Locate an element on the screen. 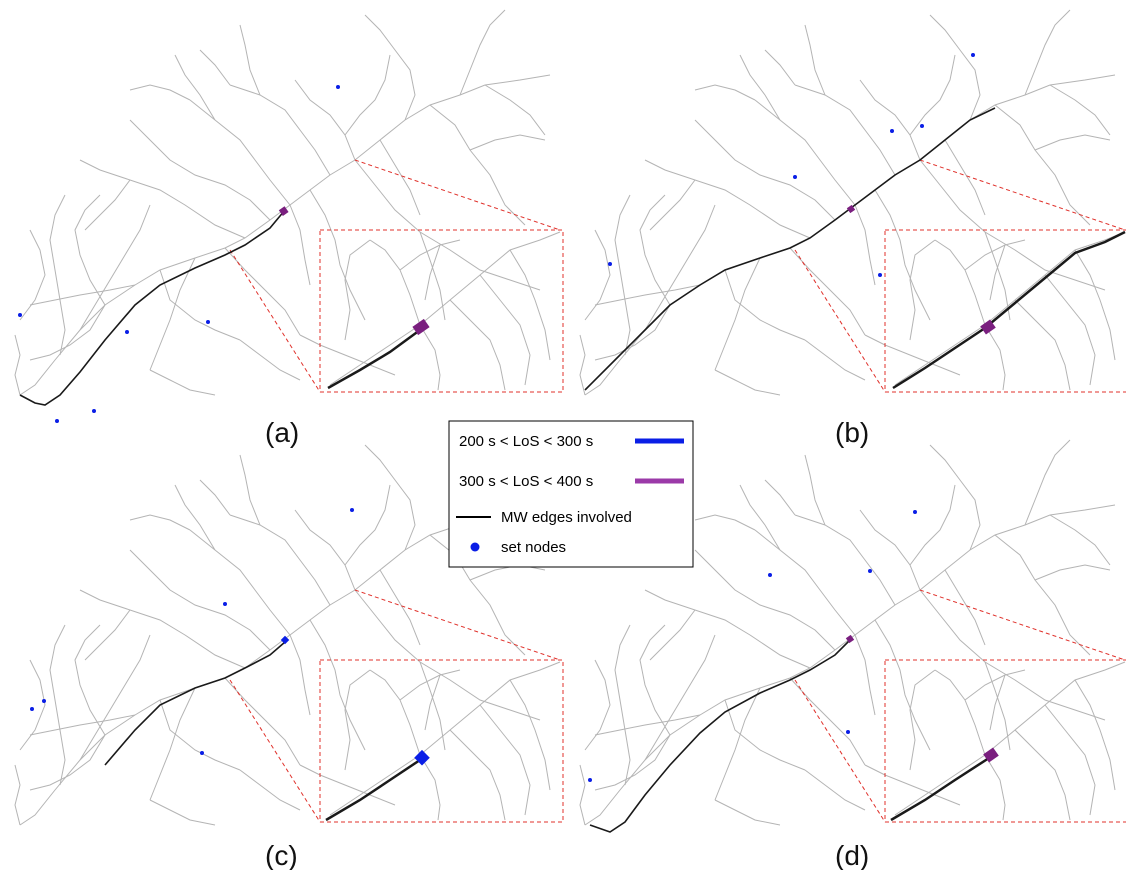 This screenshot has height=870, width=1126. legend-label-blue: 200 s < LoS < 300 s is located at coordinates (526, 441).